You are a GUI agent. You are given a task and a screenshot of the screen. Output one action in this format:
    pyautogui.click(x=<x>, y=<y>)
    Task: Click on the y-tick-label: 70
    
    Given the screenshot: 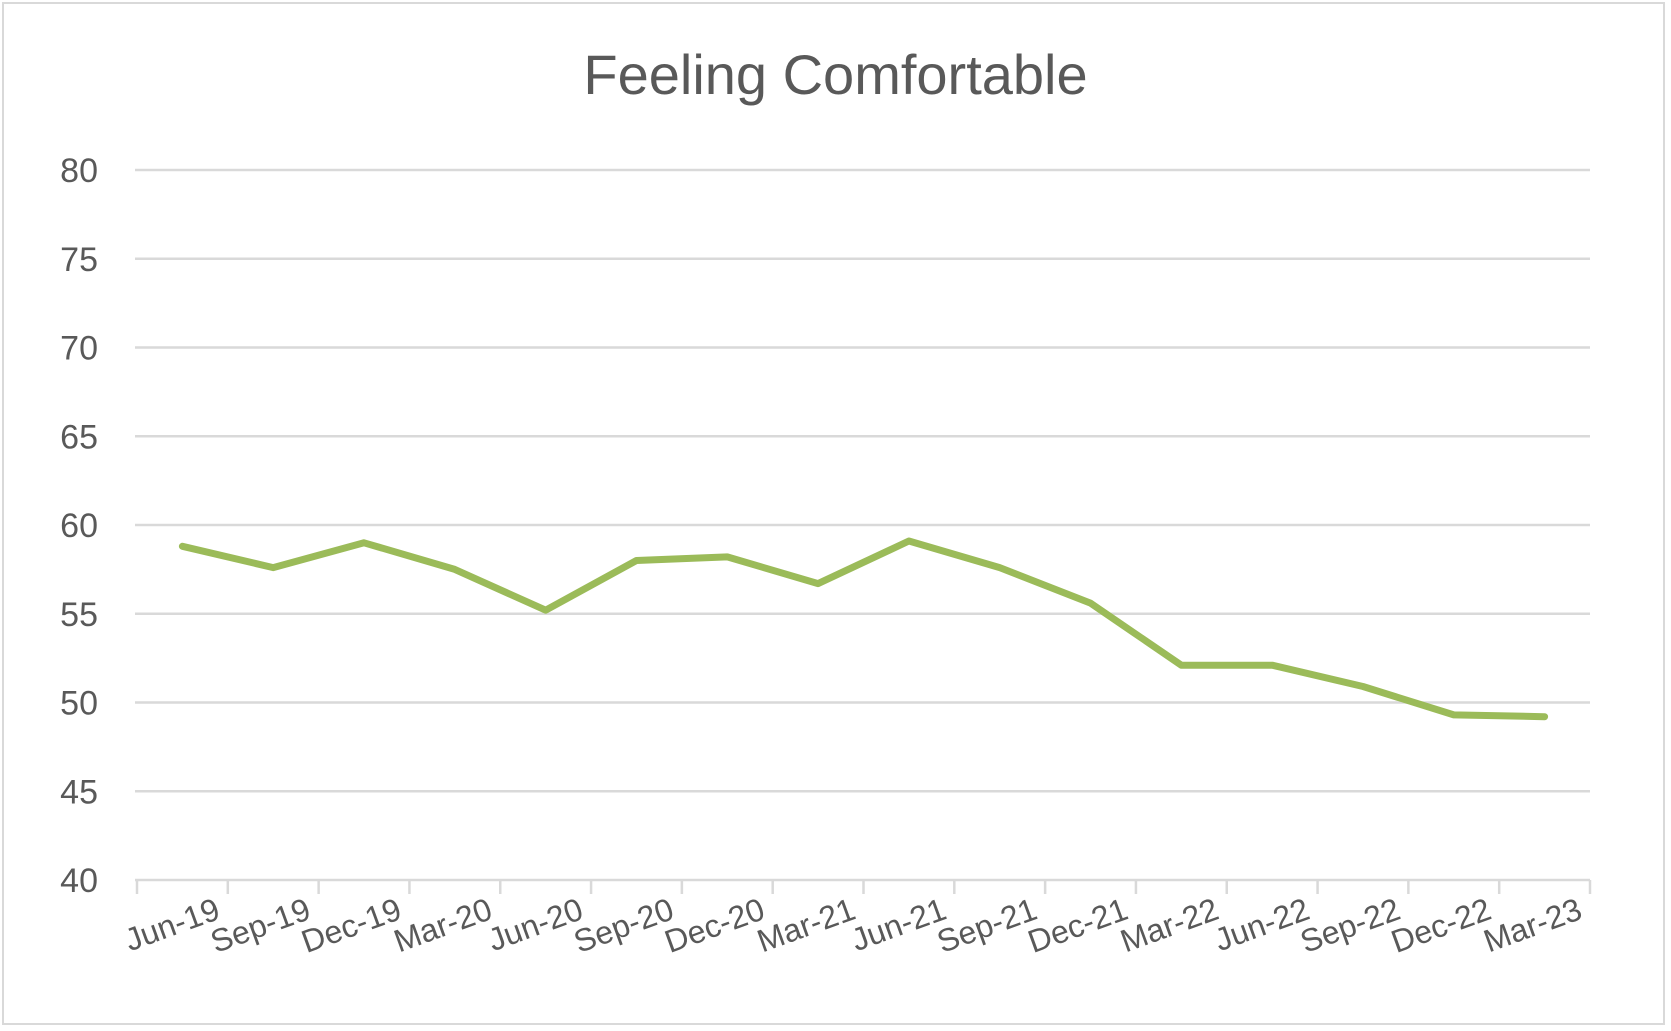 What is the action you would take?
    pyautogui.click(x=79, y=349)
    